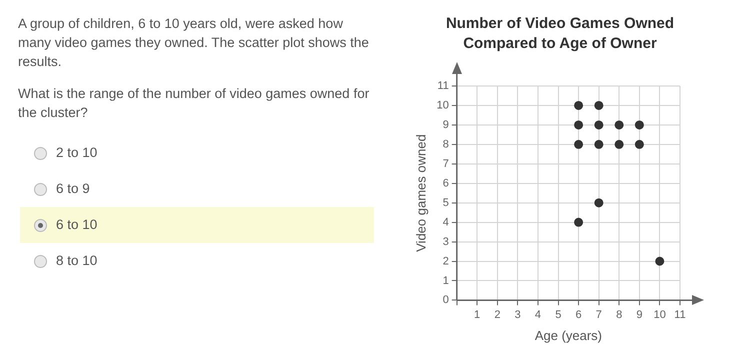 The width and height of the screenshot is (753, 349). What do you see at coordinates (445, 242) in the screenshot?
I see `y-tick-label: 3` at bounding box center [445, 242].